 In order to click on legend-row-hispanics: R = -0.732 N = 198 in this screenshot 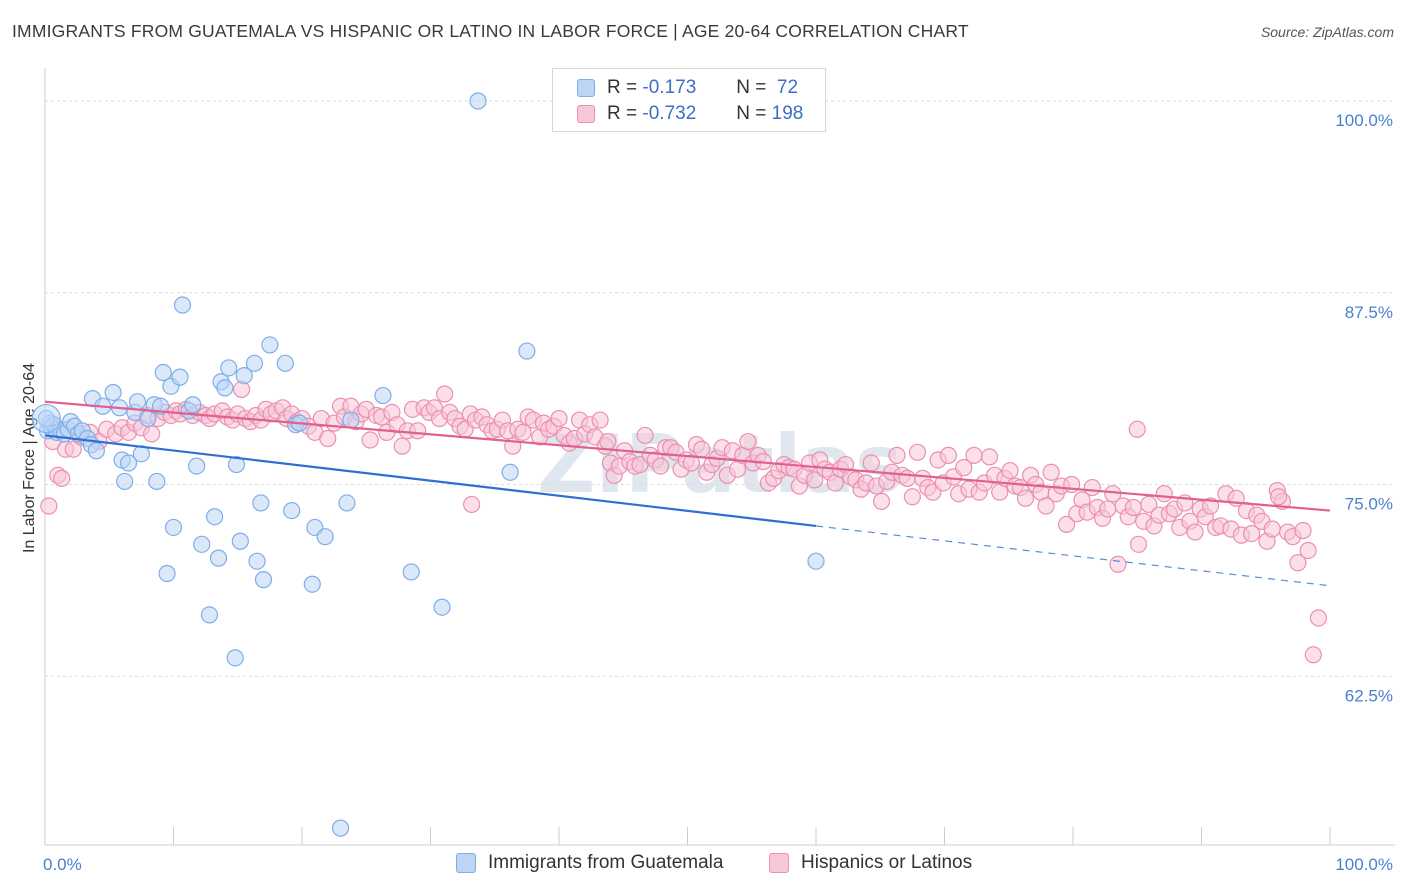, I will do `click(690, 114)`.